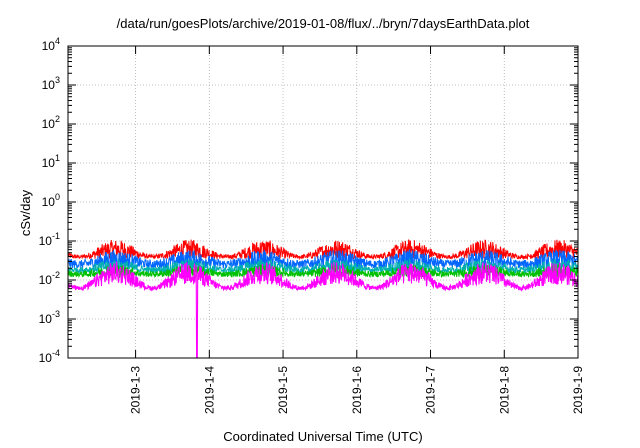 This screenshot has height=448, width=640. Describe the element at coordinates (49, 356) in the screenshot. I see `y-tick-label: 10⁻⁴` at that location.